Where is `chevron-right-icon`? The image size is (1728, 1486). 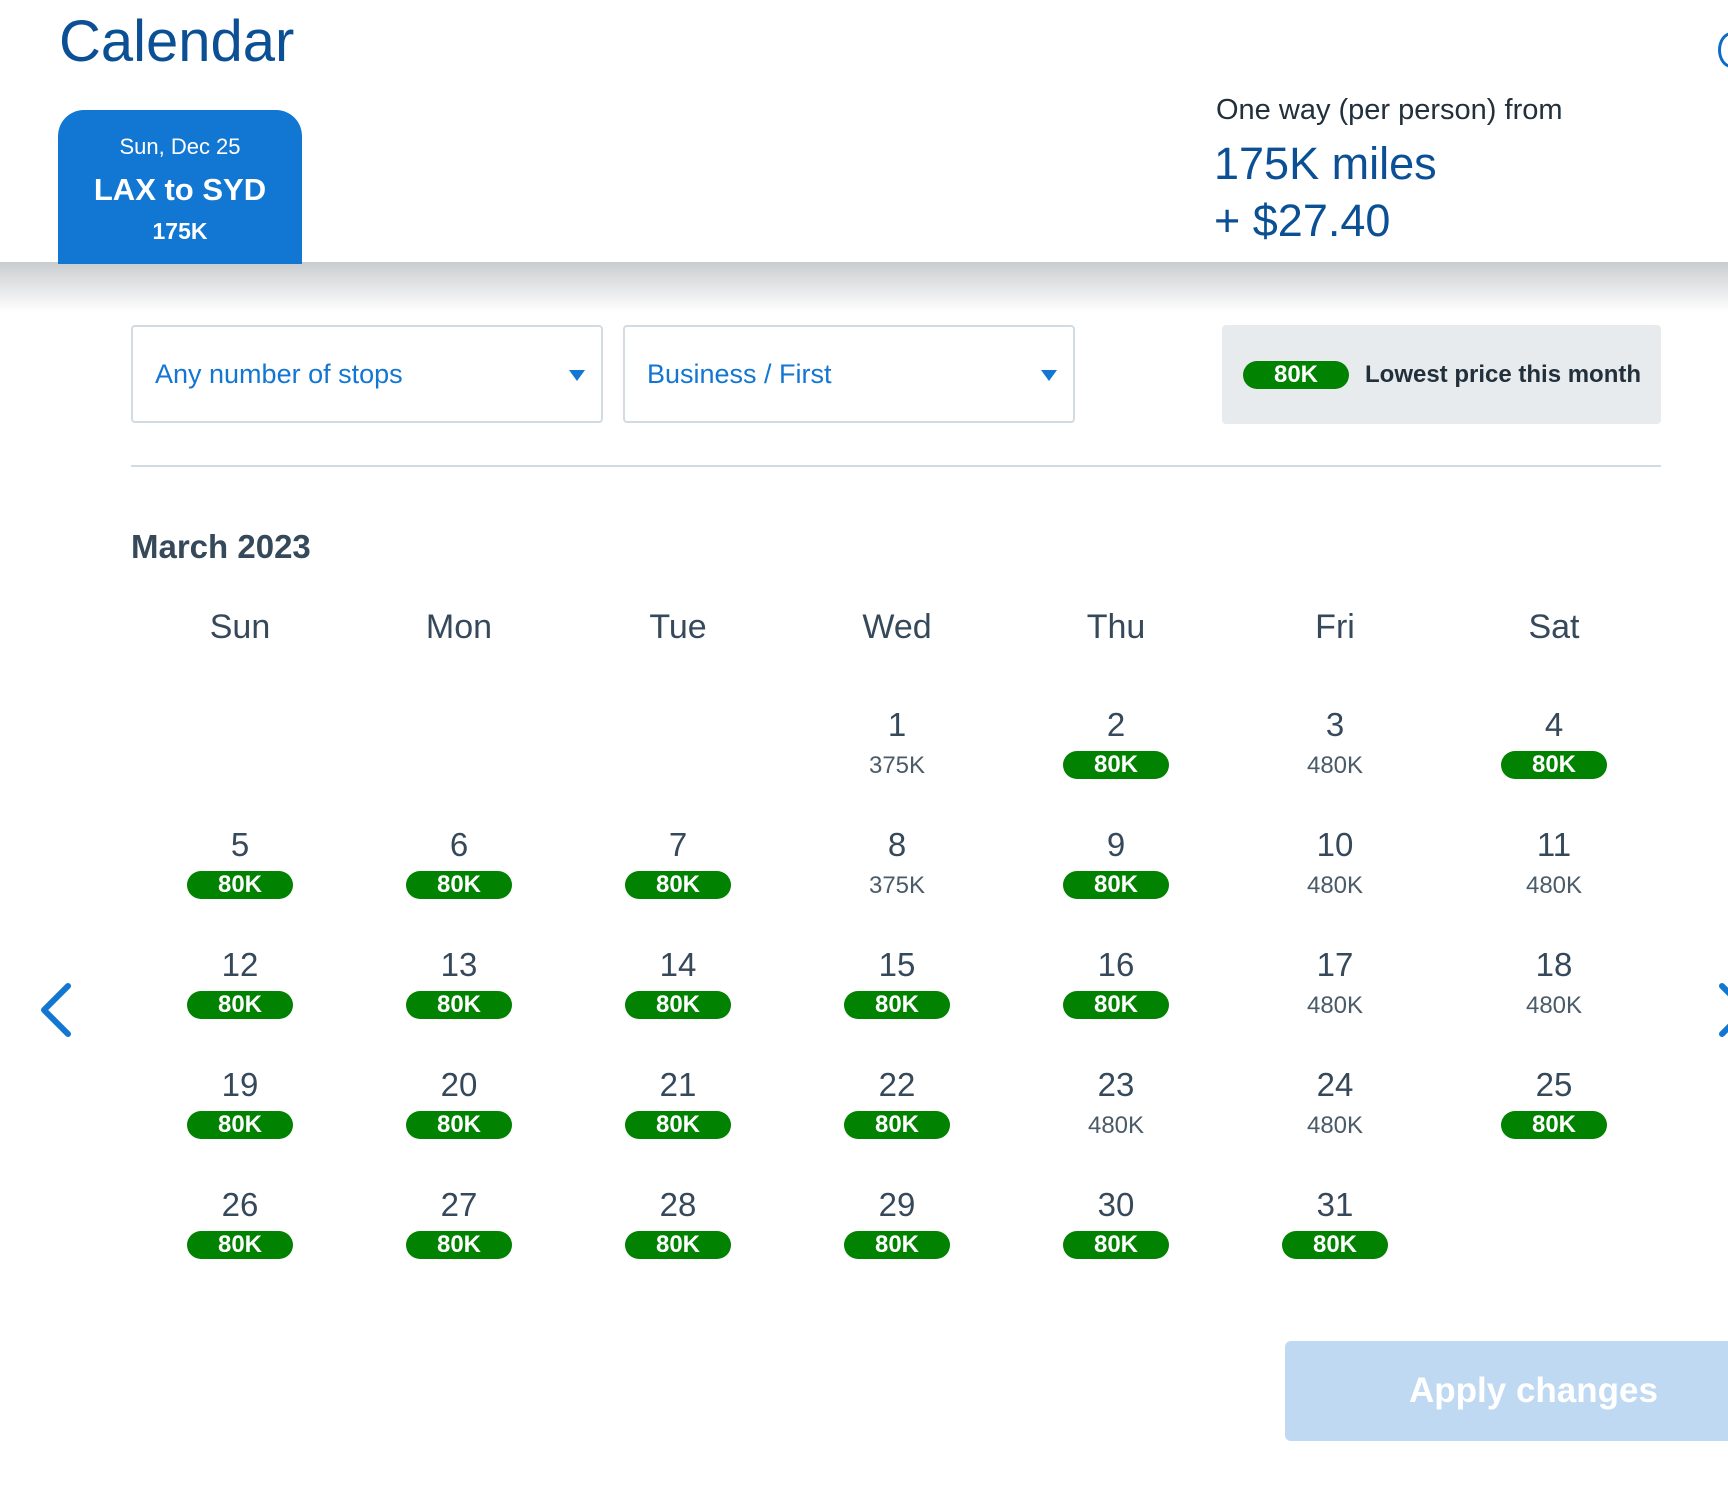
chevron-right-icon is located at coordinates (1723, 1010).